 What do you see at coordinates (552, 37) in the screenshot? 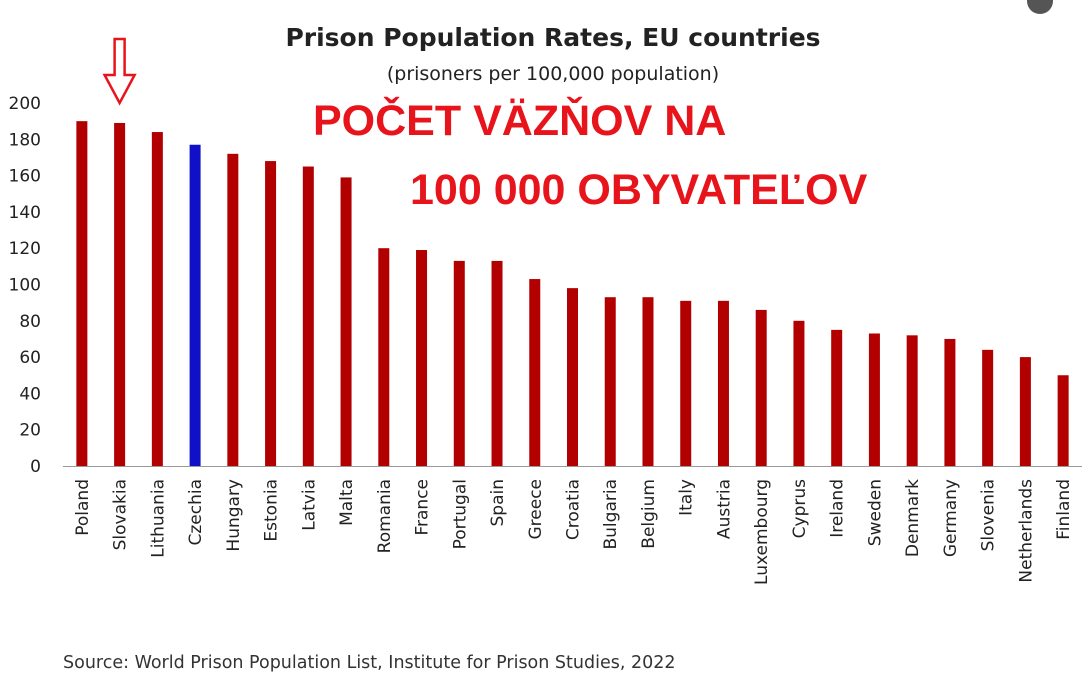
I see `chart-title: Prison Population Rates, EU countries` at bounding box center [552, 37].